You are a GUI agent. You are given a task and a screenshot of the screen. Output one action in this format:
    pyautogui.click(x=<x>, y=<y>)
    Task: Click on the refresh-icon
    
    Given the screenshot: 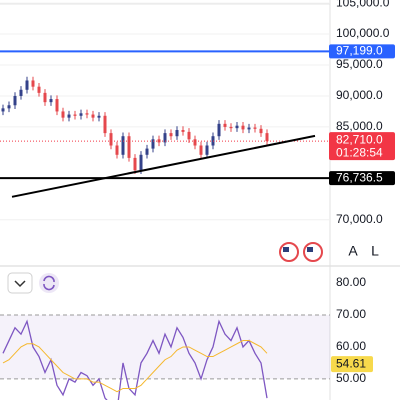 What is the action you would take?
    pyautogui.click(x=49, y=283)
    